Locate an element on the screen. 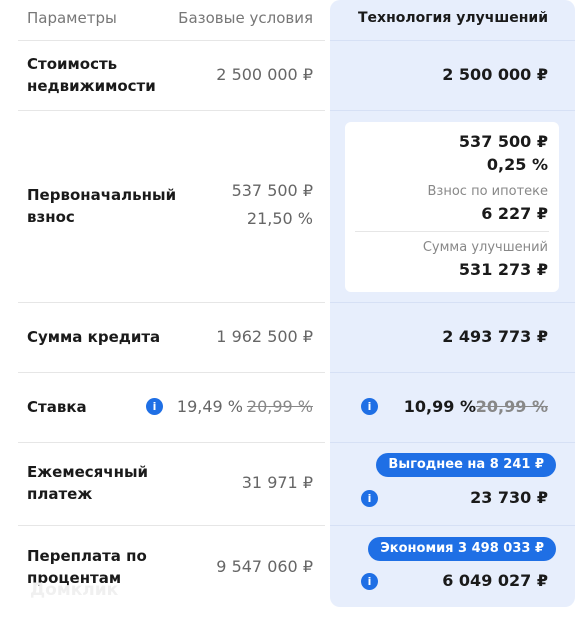 The width and height of the screenshot is (583, 617). tech-value: 10,99 % is located at coordinates (439, 406).